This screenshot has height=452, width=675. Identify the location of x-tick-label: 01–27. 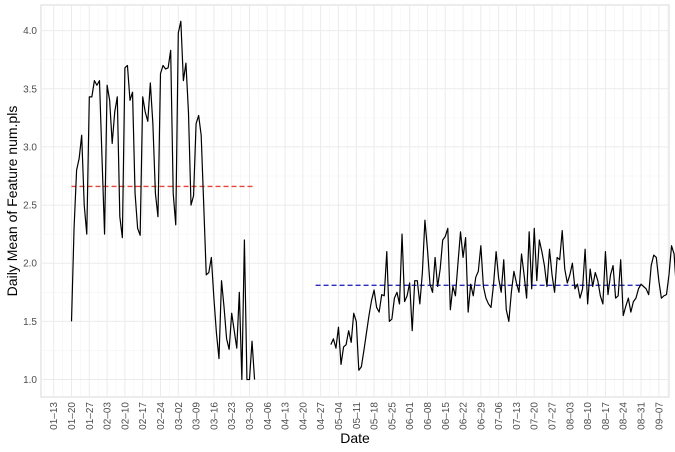
(90, 416).